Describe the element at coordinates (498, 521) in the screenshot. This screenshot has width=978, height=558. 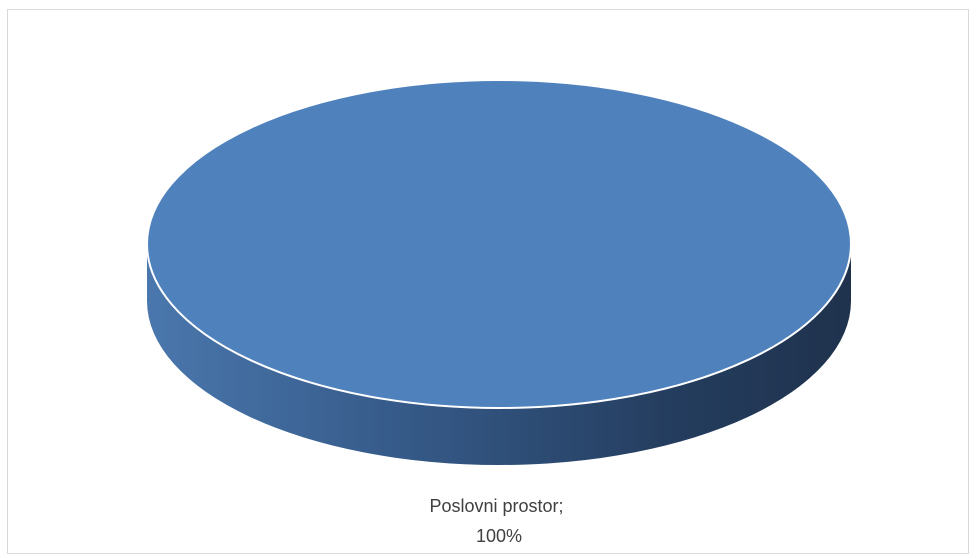
I see `data-label-poslovni-prostor: Poslovni prostor; 100%` at that location.